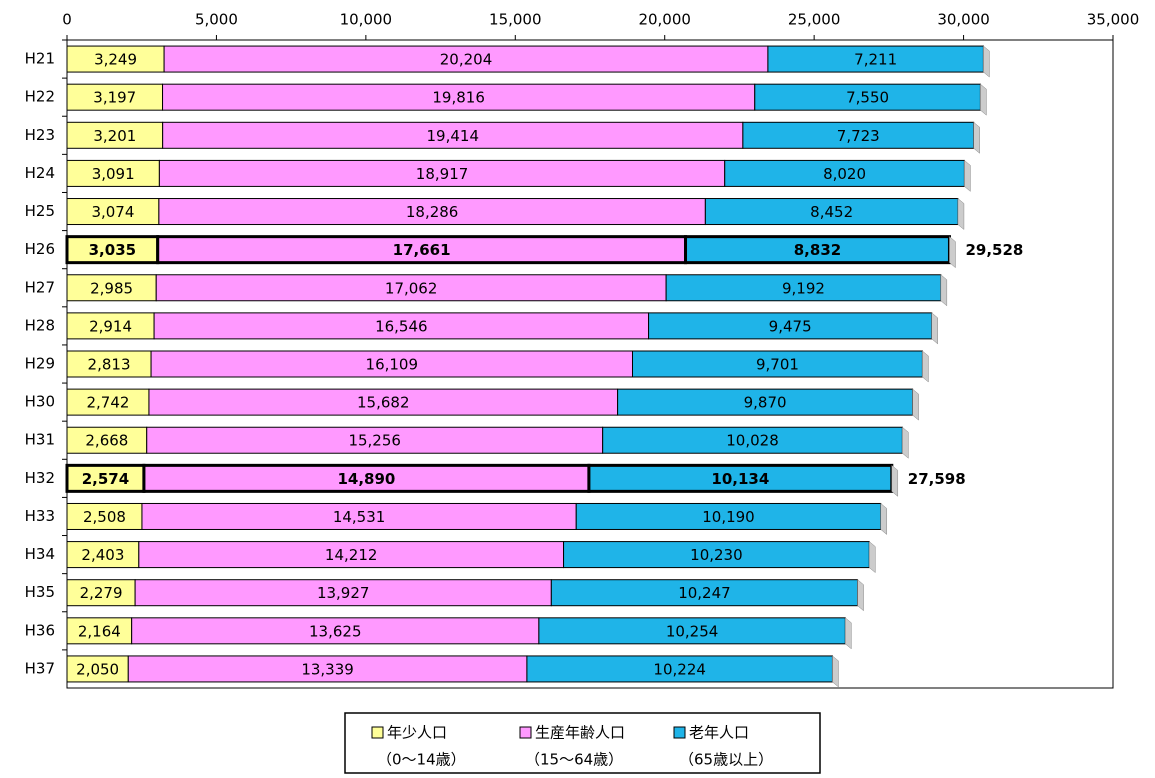 The height and width of the screenshot is (778, 1155). Describe the element at coordinates (40, 402) in the screenshot. I see `y-tick-label: H30` at that location.